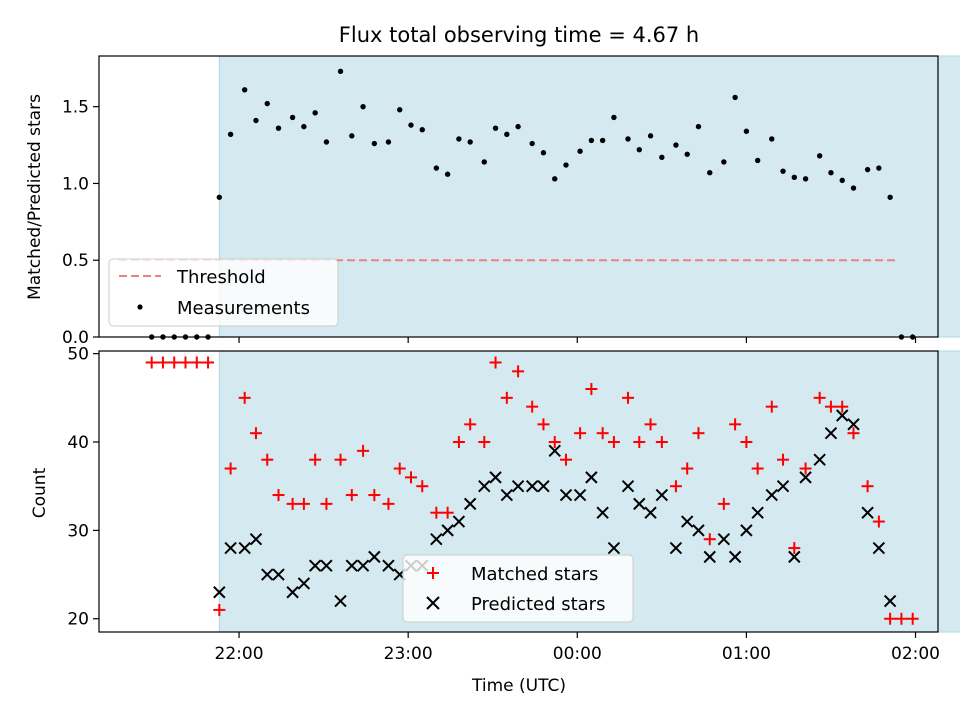 The width and height of the screenshot is (960, 720). What do you see at coordinates (433, 573) in the screenshot?
I see `matched-legend-swatch` at bounding box center [433, 573].